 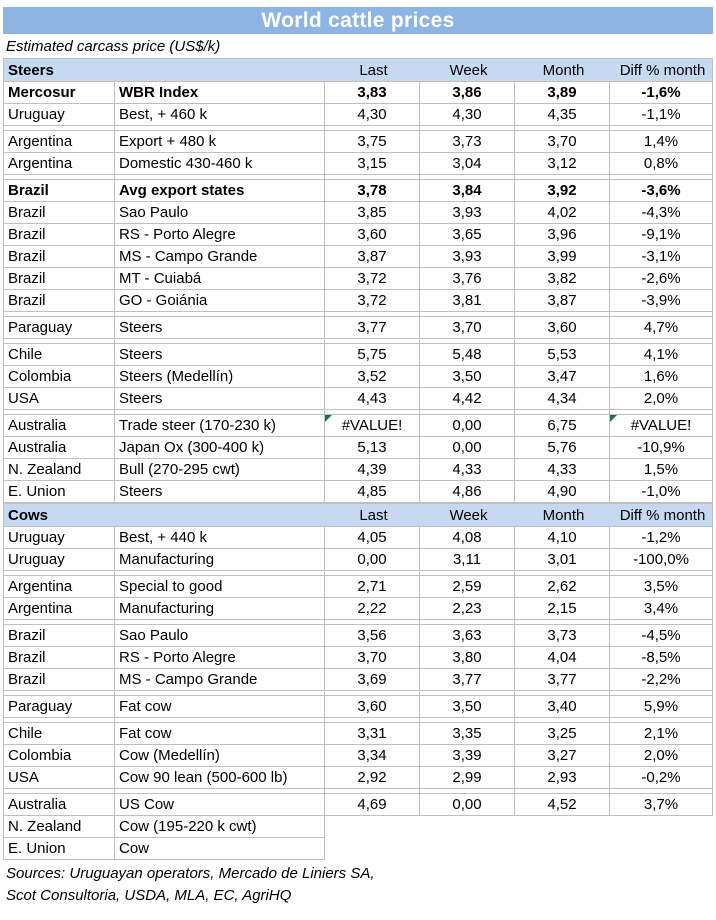 I want to click on product-cell: Cow (195-220 k cwt), so click(x=220, y=827).